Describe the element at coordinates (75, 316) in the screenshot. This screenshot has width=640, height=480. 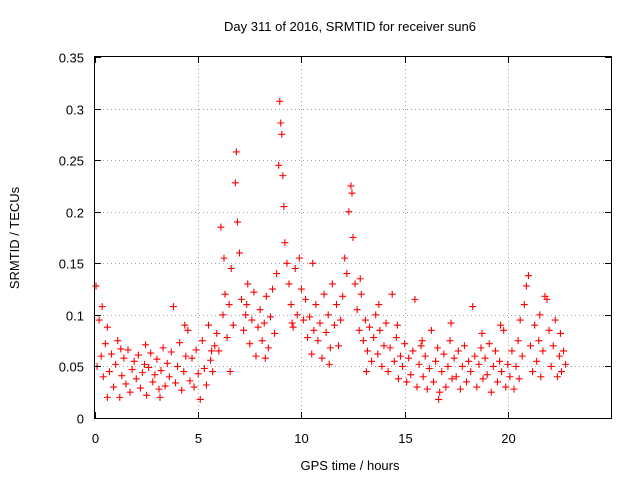
I see `y-tick-label: 0.1` at that location.